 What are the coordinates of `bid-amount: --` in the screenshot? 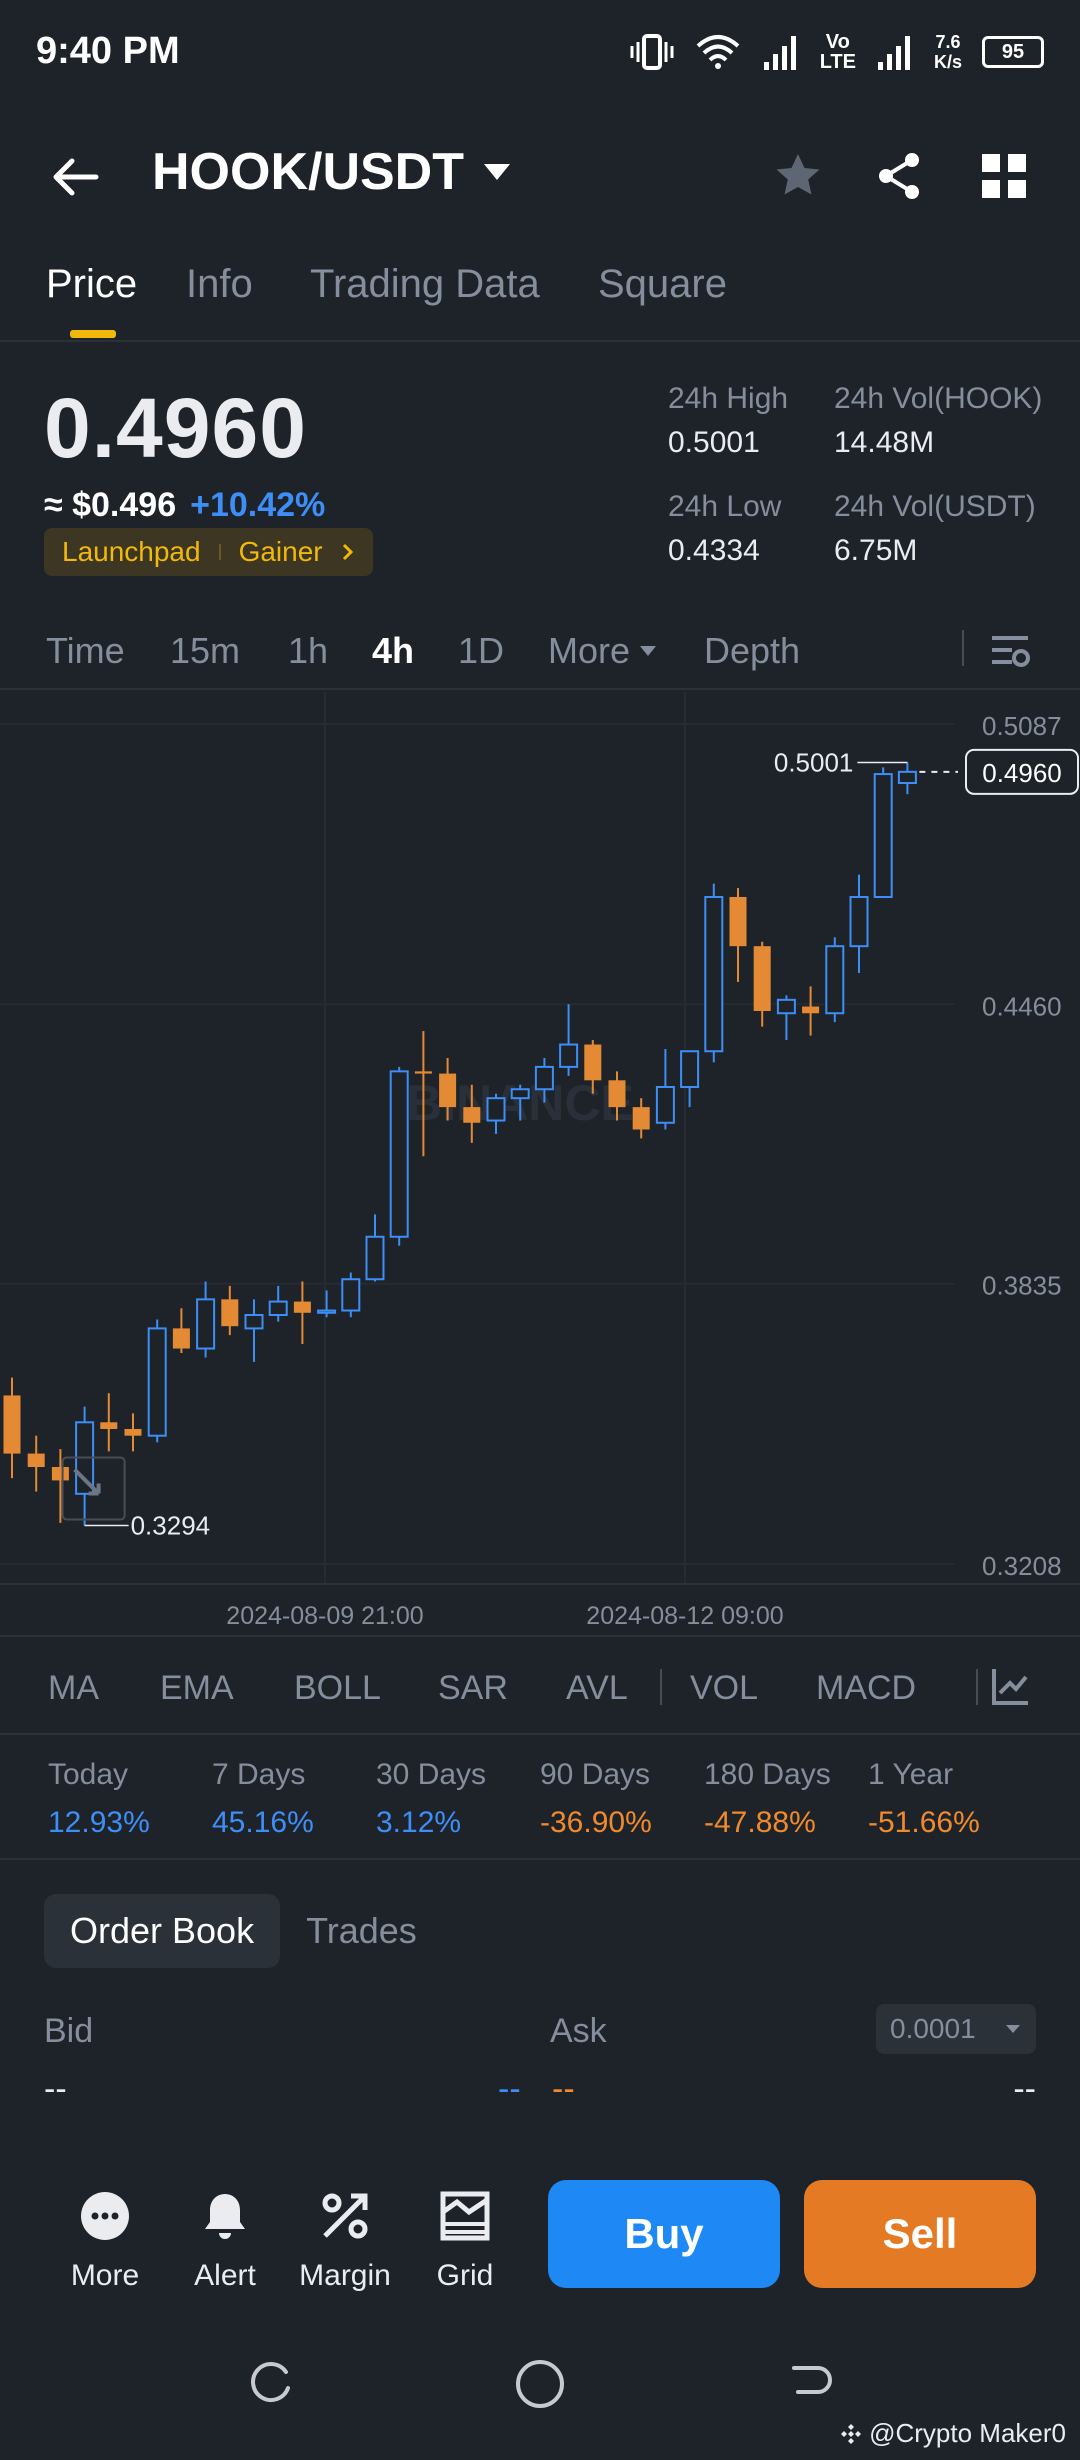 It's located at (55, 2089).